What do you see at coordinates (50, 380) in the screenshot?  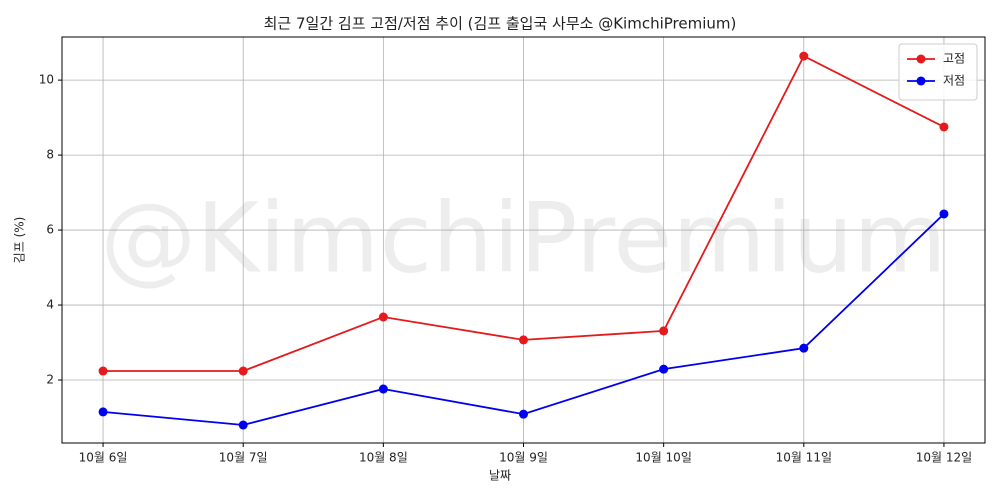 I see `y-tick-label: 2` at bounding box center [50, 380].